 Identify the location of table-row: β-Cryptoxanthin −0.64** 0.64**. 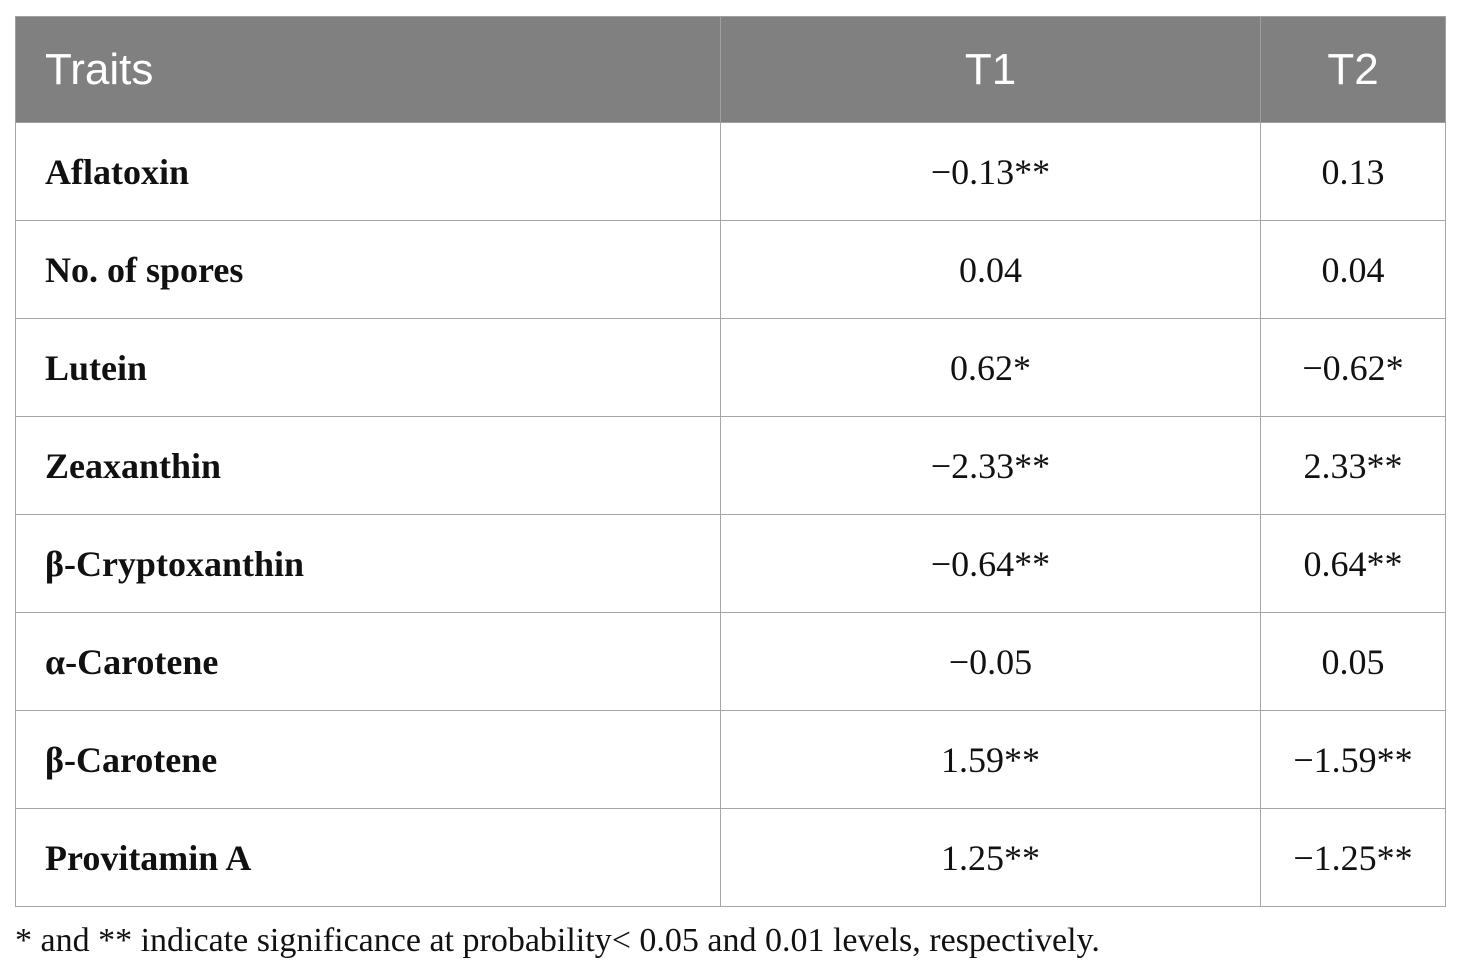
(730, 563).